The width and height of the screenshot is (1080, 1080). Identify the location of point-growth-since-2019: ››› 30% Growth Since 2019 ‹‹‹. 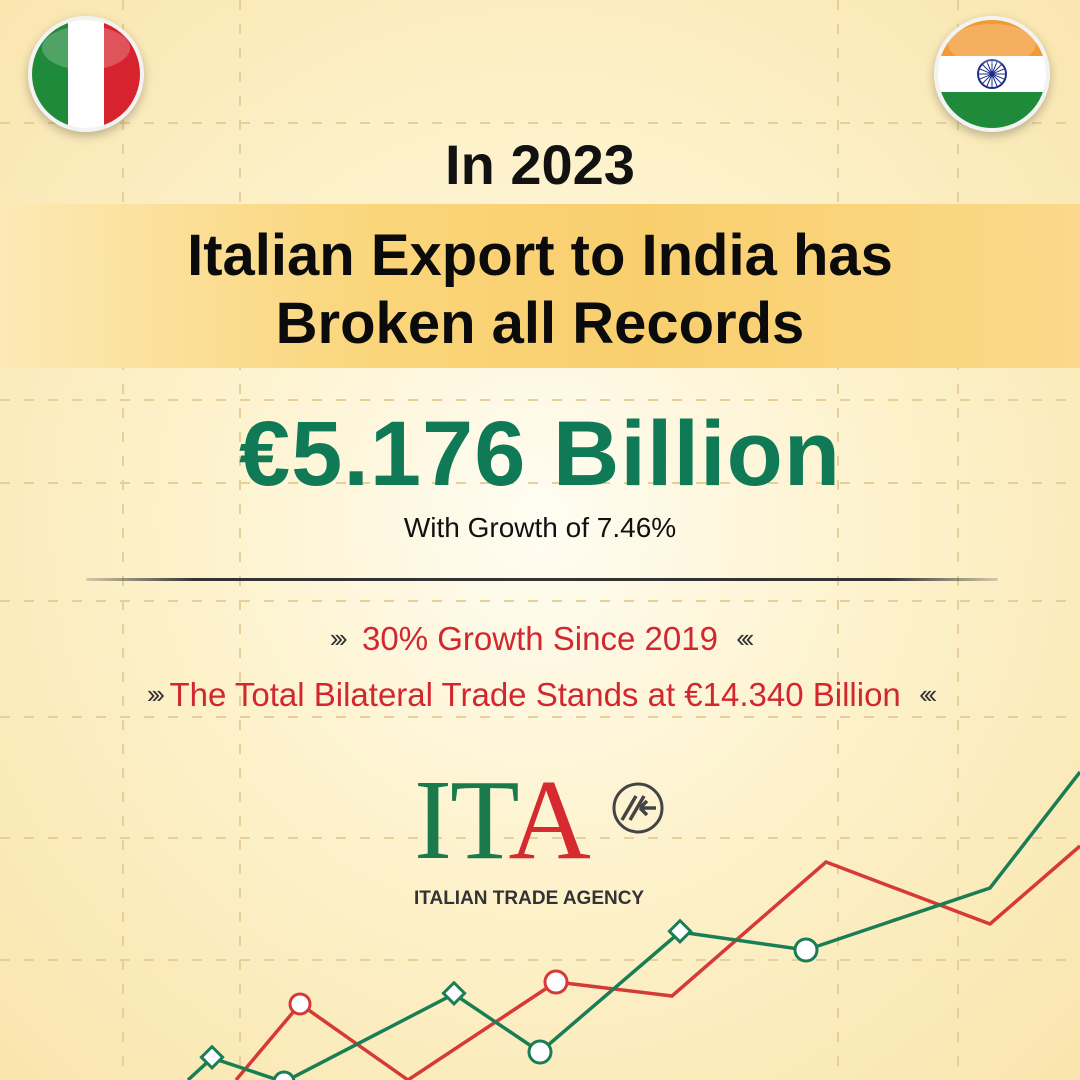
(540, 639).